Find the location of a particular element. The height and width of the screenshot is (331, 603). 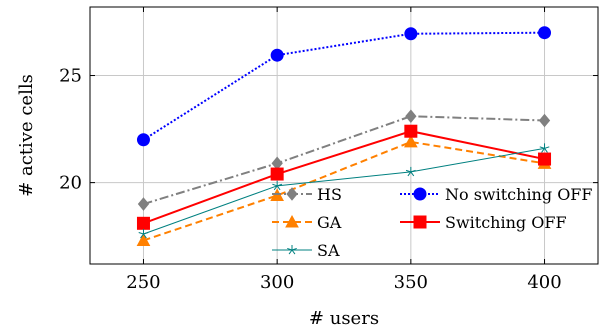

legend-label: GA is located at coordinates (329, 222).